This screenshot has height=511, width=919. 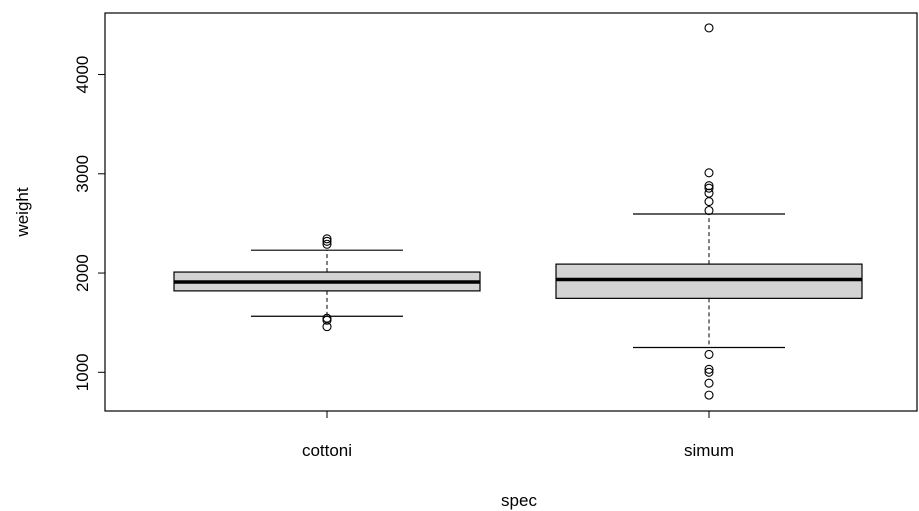 I want to click on x-tick-label: cottoni, so click(x=327, y=450).